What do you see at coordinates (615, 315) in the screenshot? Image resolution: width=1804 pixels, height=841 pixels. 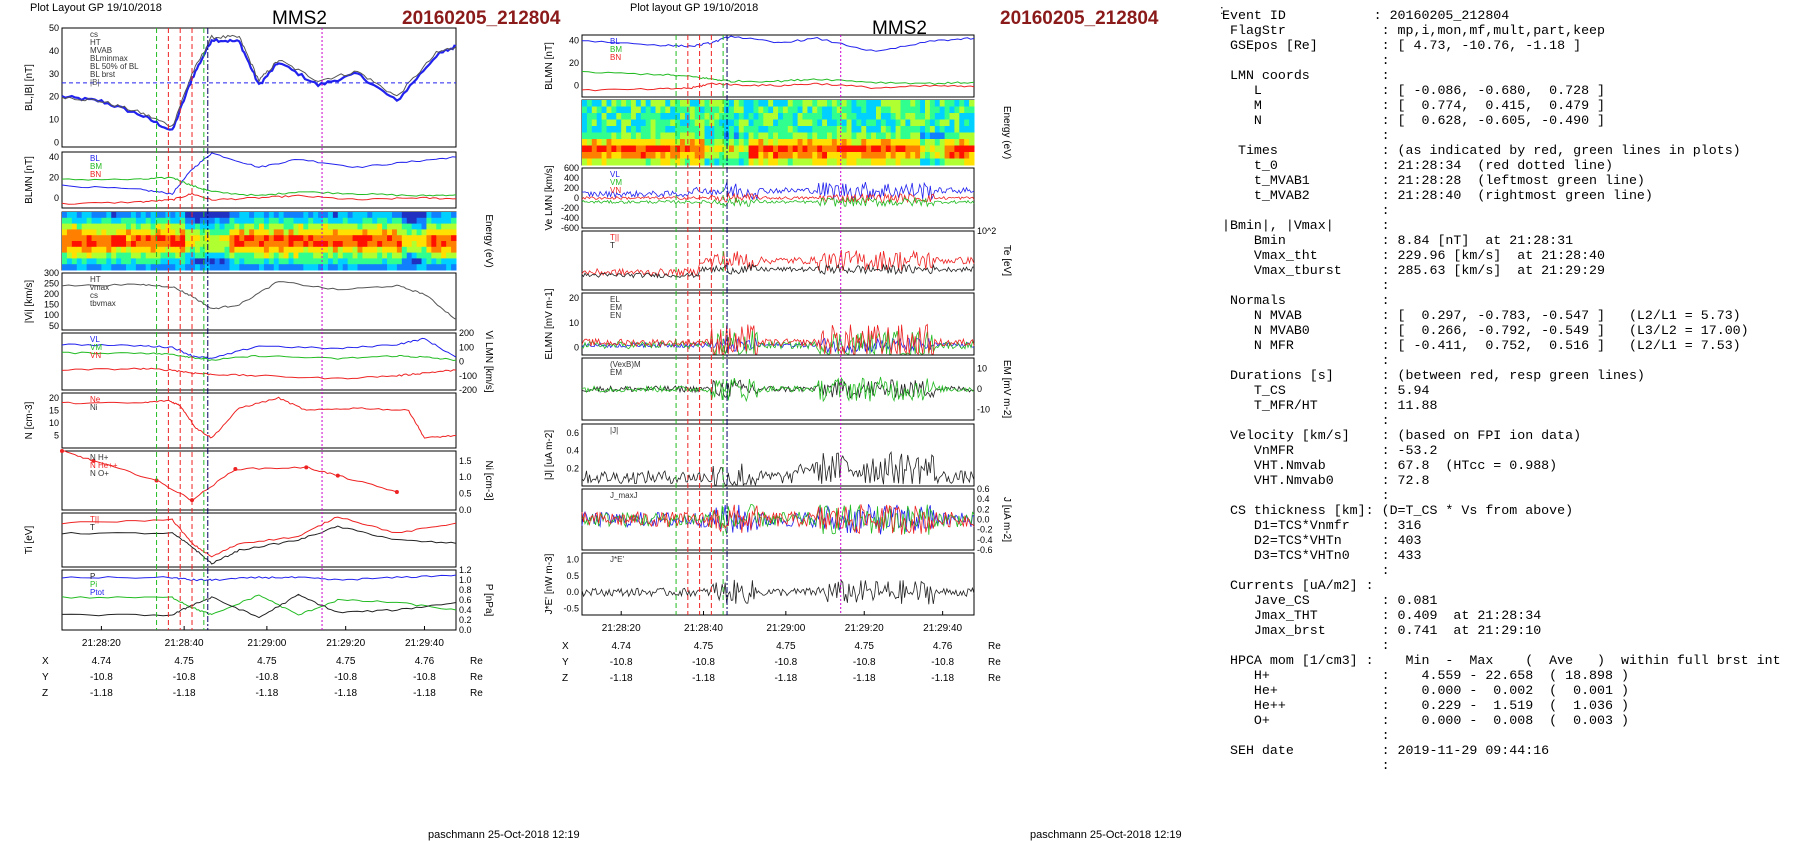 I see `right-5-legend-entry: EN` at bounding box center [615, 315].